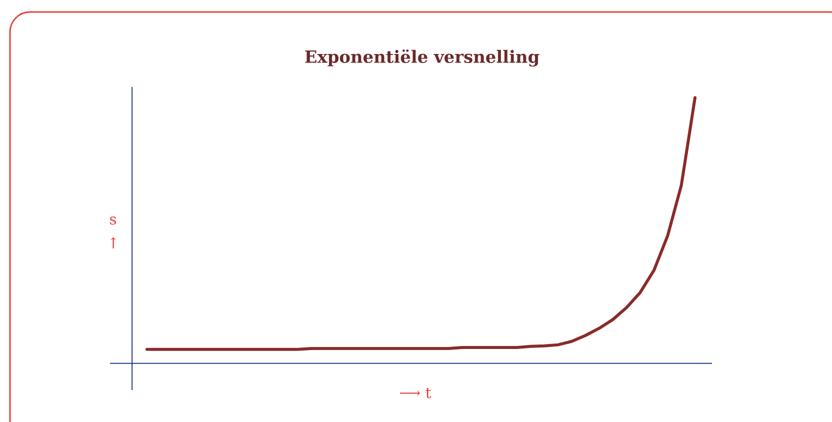 The height and width of the screenshot is (422, 832). What do you see at coordinates (113, 232) in the screenshot?
I see `y-axis-title: s ↑` at bounding box center [113, 232].